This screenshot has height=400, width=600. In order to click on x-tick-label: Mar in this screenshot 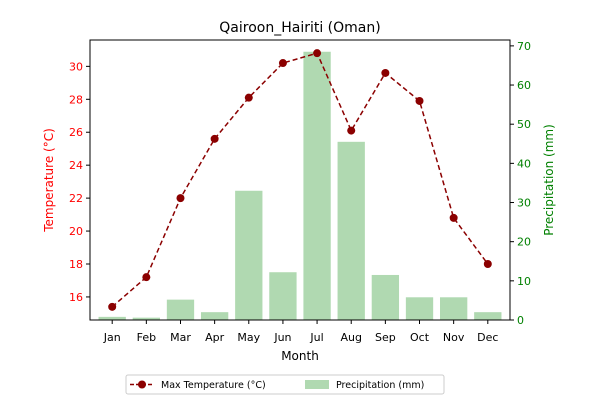, I will do `click(180, 337)`.